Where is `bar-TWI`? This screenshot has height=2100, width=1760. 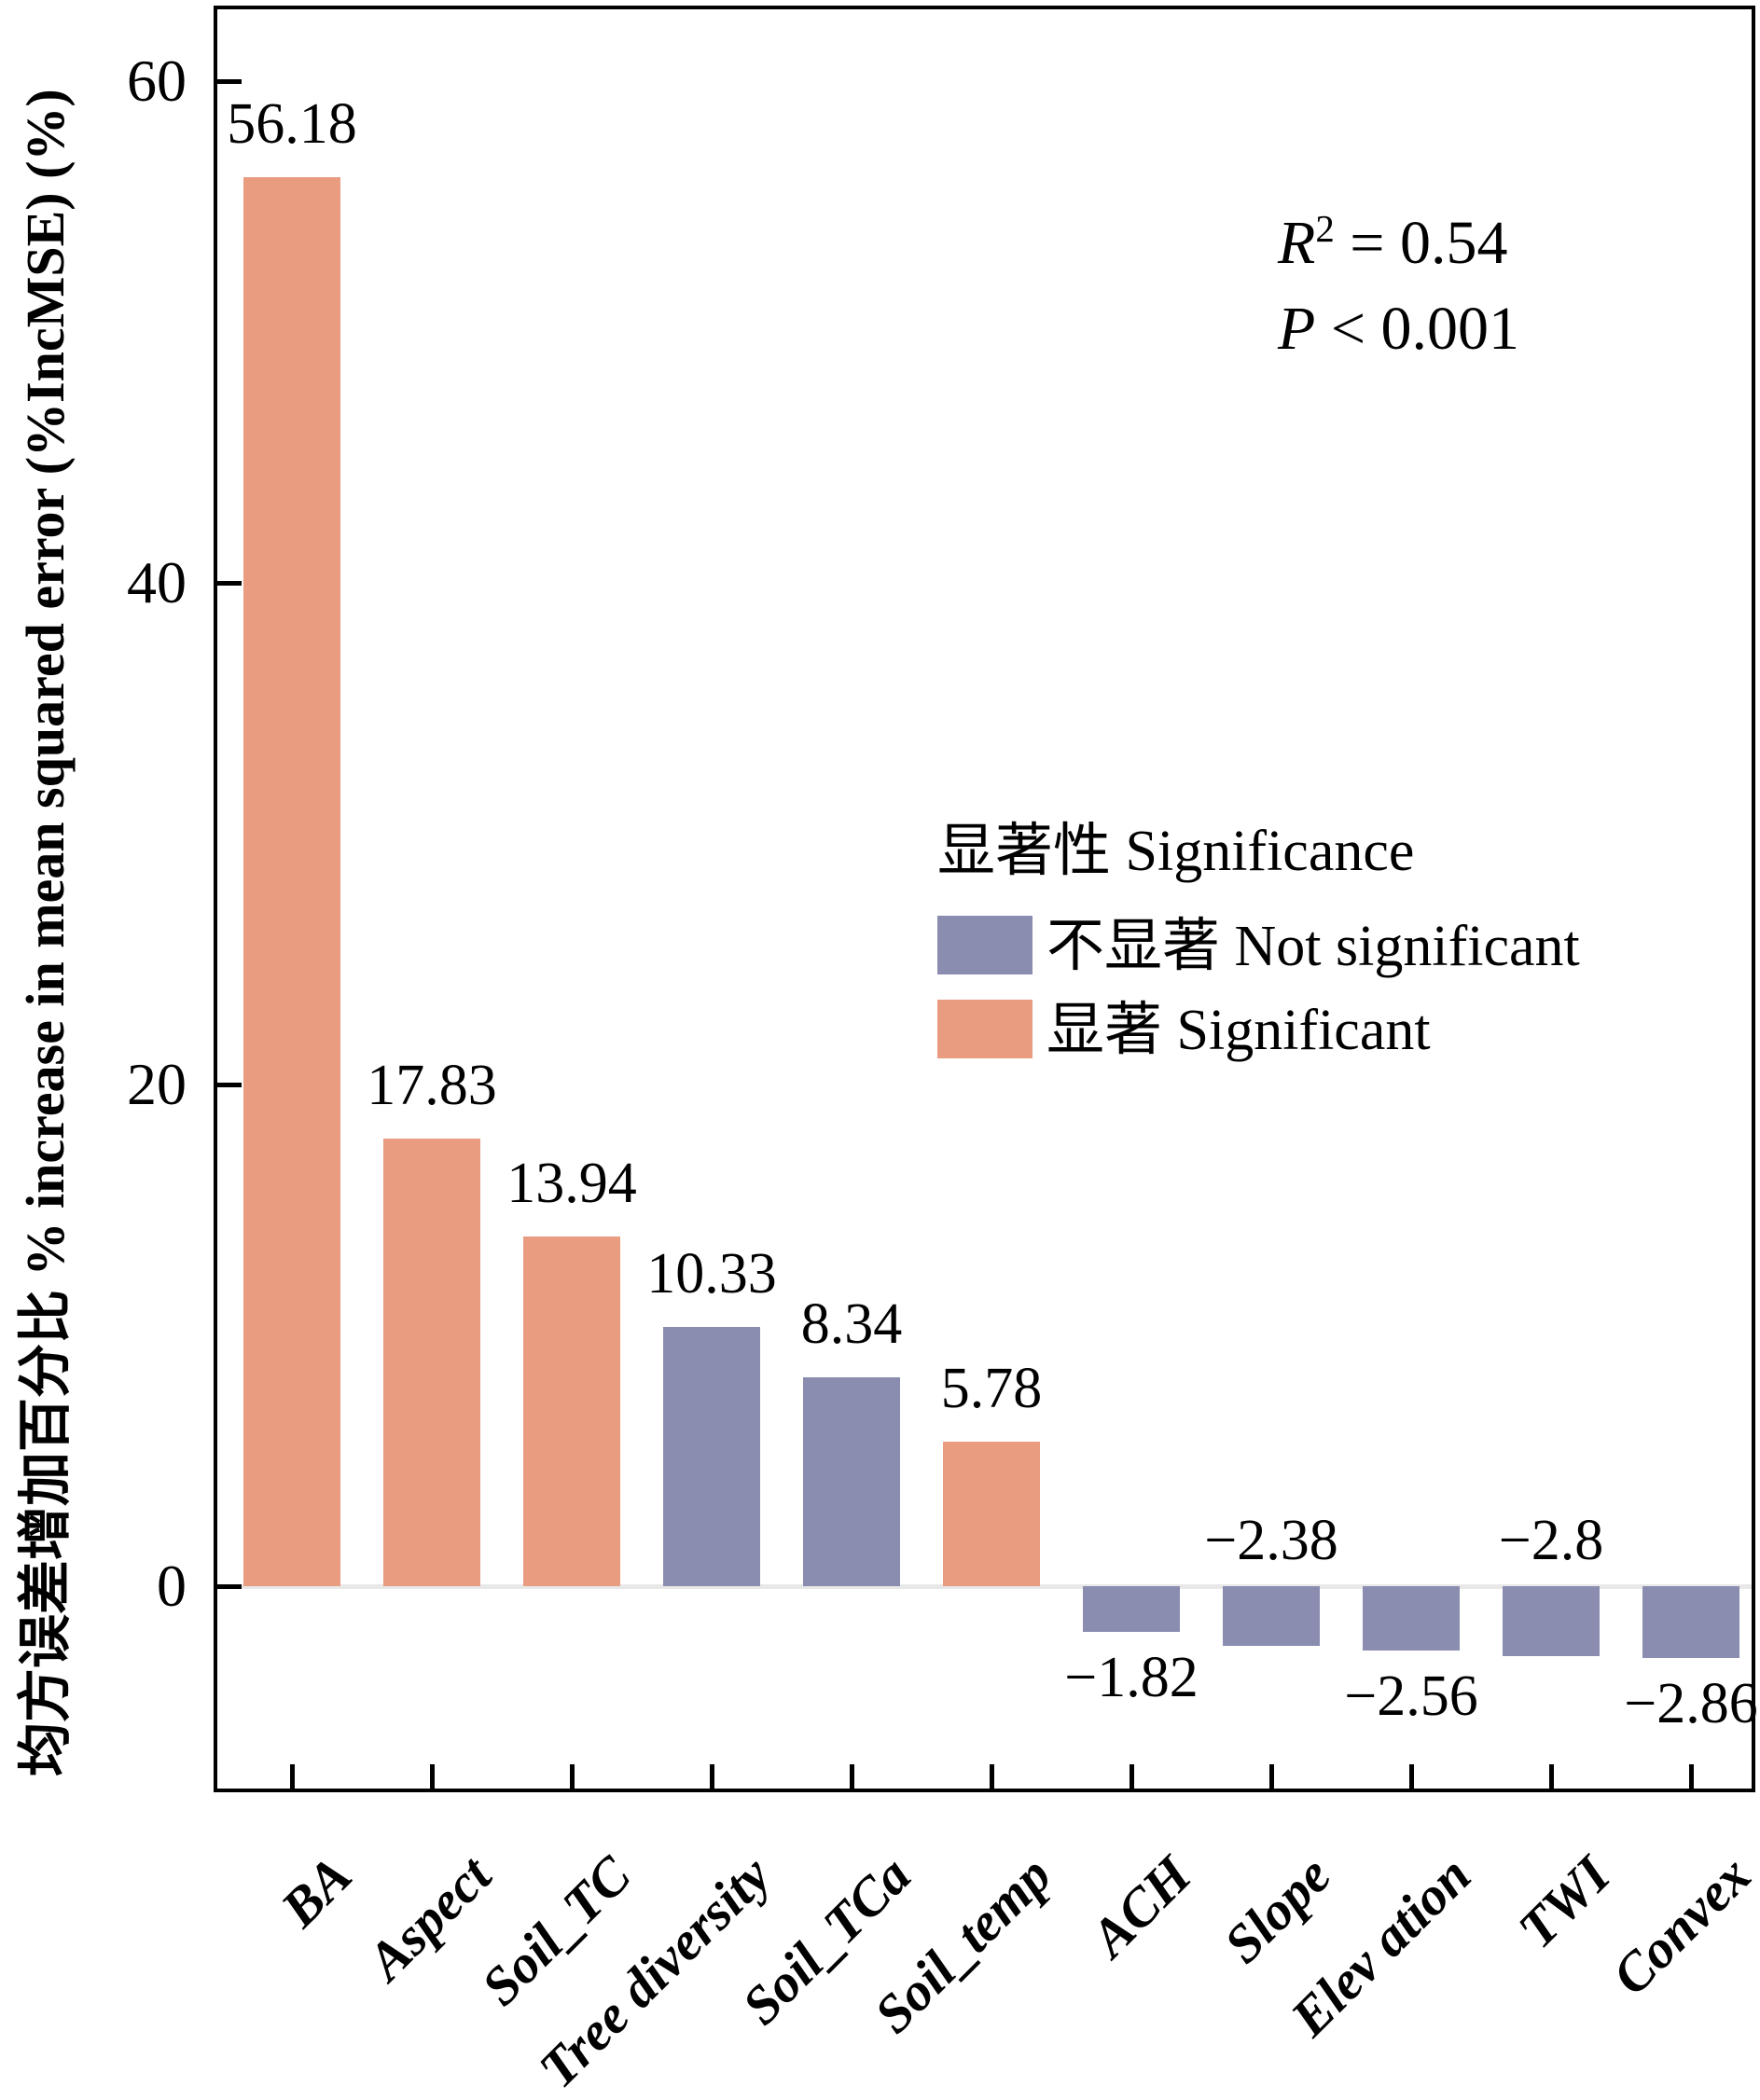
bar-TWI is located at coordinates (1551, 1621).